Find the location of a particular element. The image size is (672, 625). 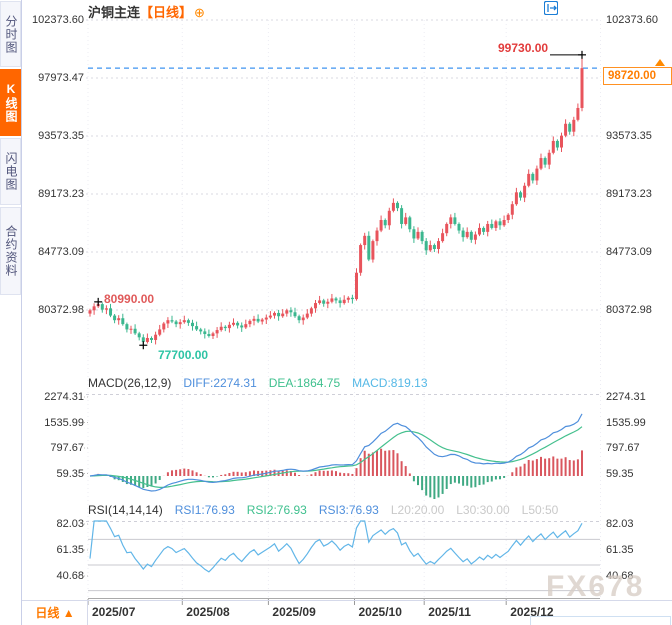

main-axis-label-left: 80372.98 is located at coordinates (61, 310).